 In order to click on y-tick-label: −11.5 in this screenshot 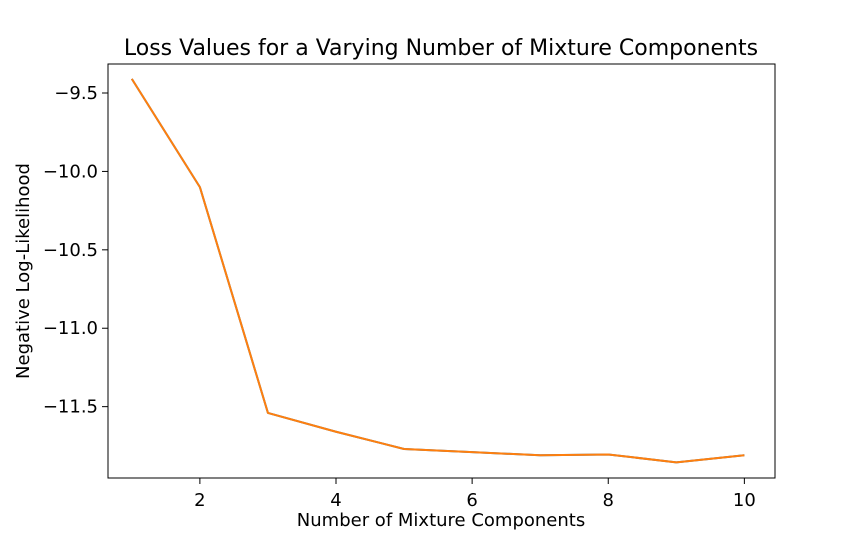, I will do `click(70, 407)`.